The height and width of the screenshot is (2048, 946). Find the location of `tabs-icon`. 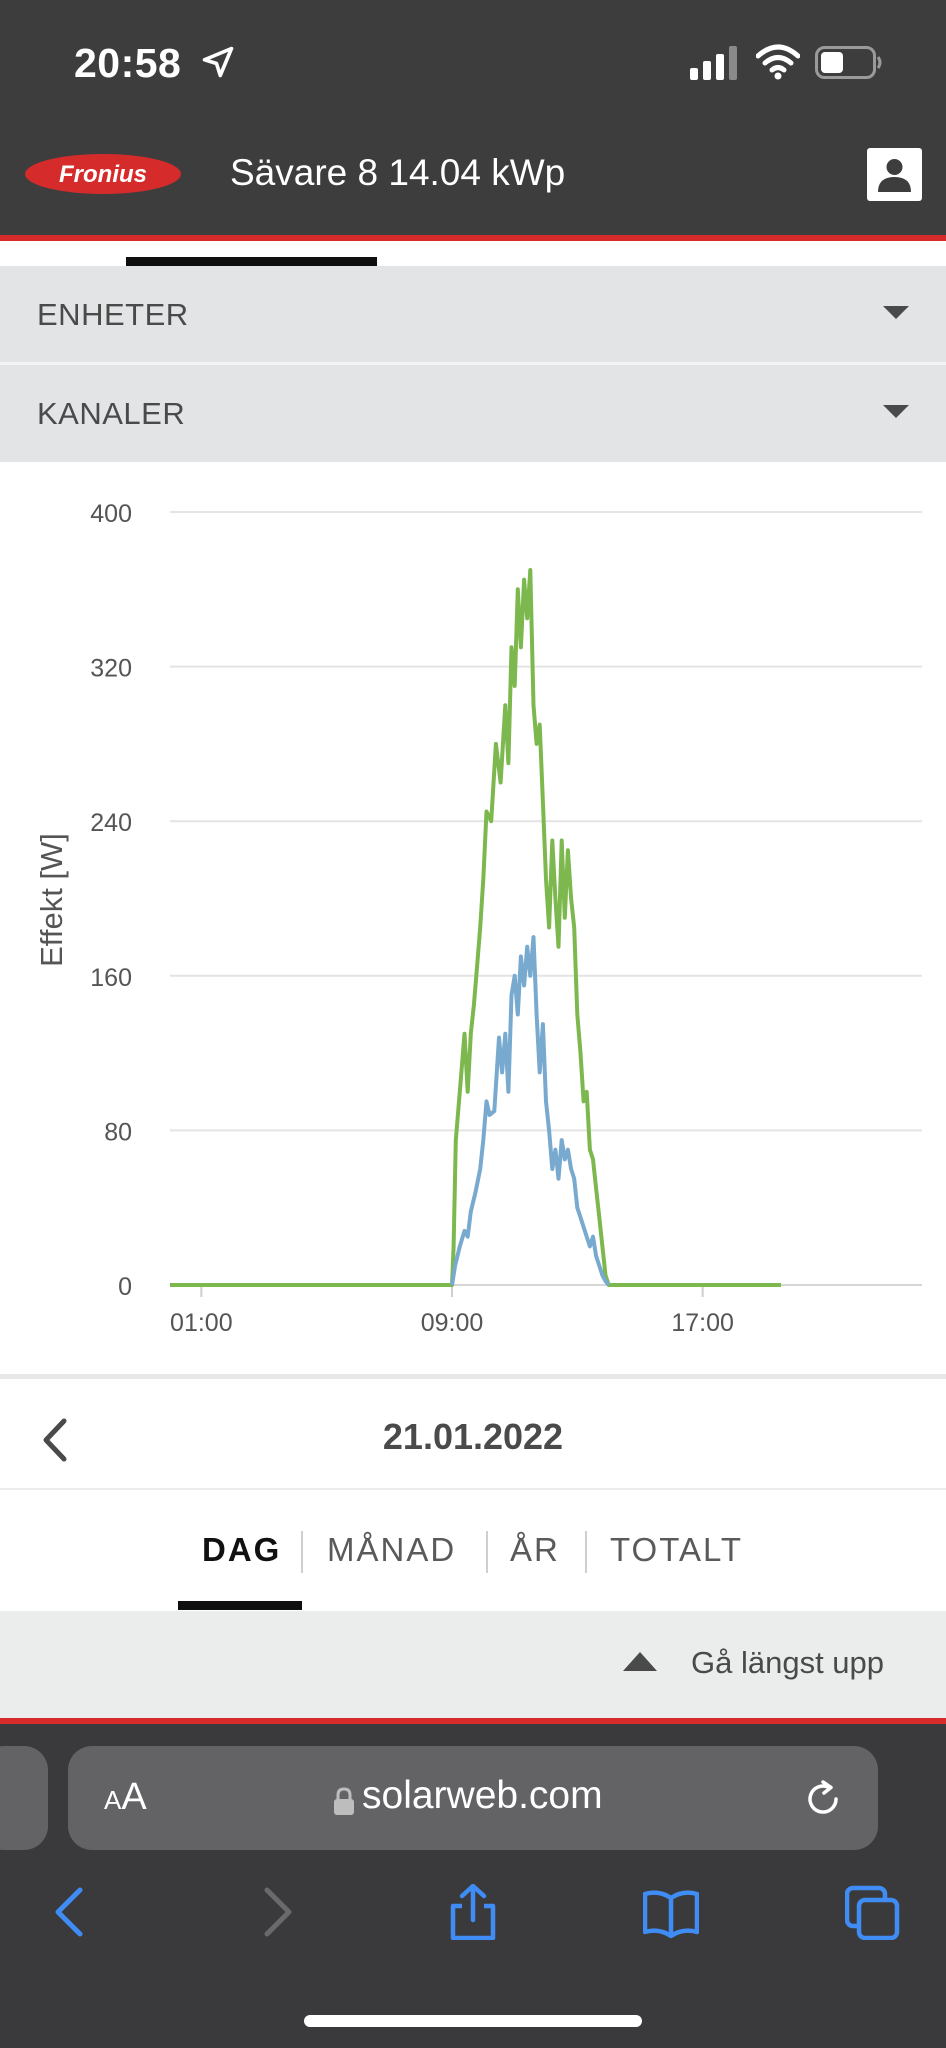

tabs-icon is located at coordinates (873, 1912).